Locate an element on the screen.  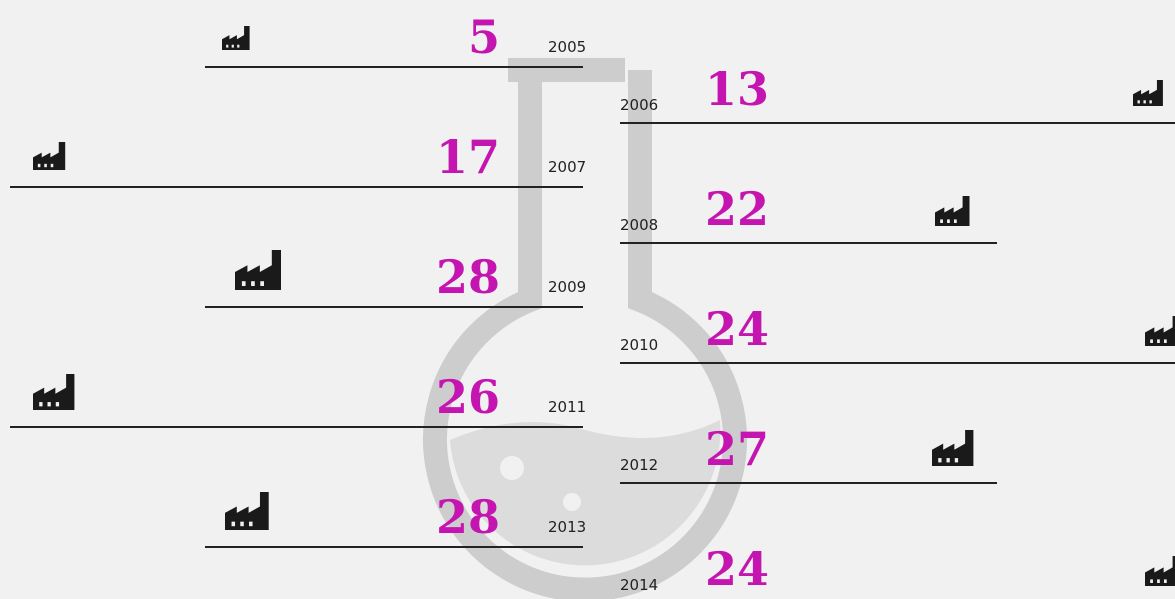
value: 22 is located at coordinates (737, 209).